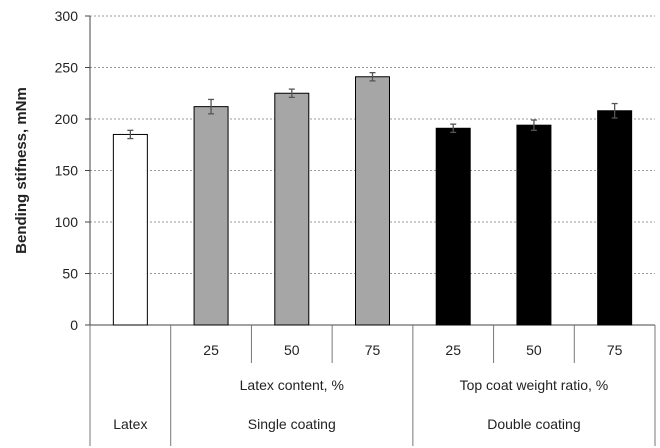 The image size is (660, 448). What do you see at coordinates (74, 325) in the screenshot?
I see `y-tick-label: 0` at bounding box center [74, 325].